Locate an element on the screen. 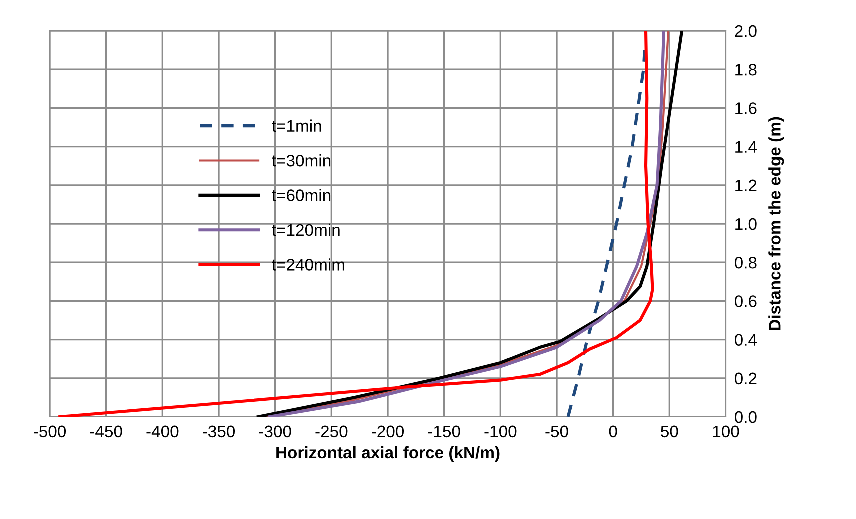 The width and height of the screenshot is (856, 519). x-tick-label: -50 is located at coordinates (557, 432).